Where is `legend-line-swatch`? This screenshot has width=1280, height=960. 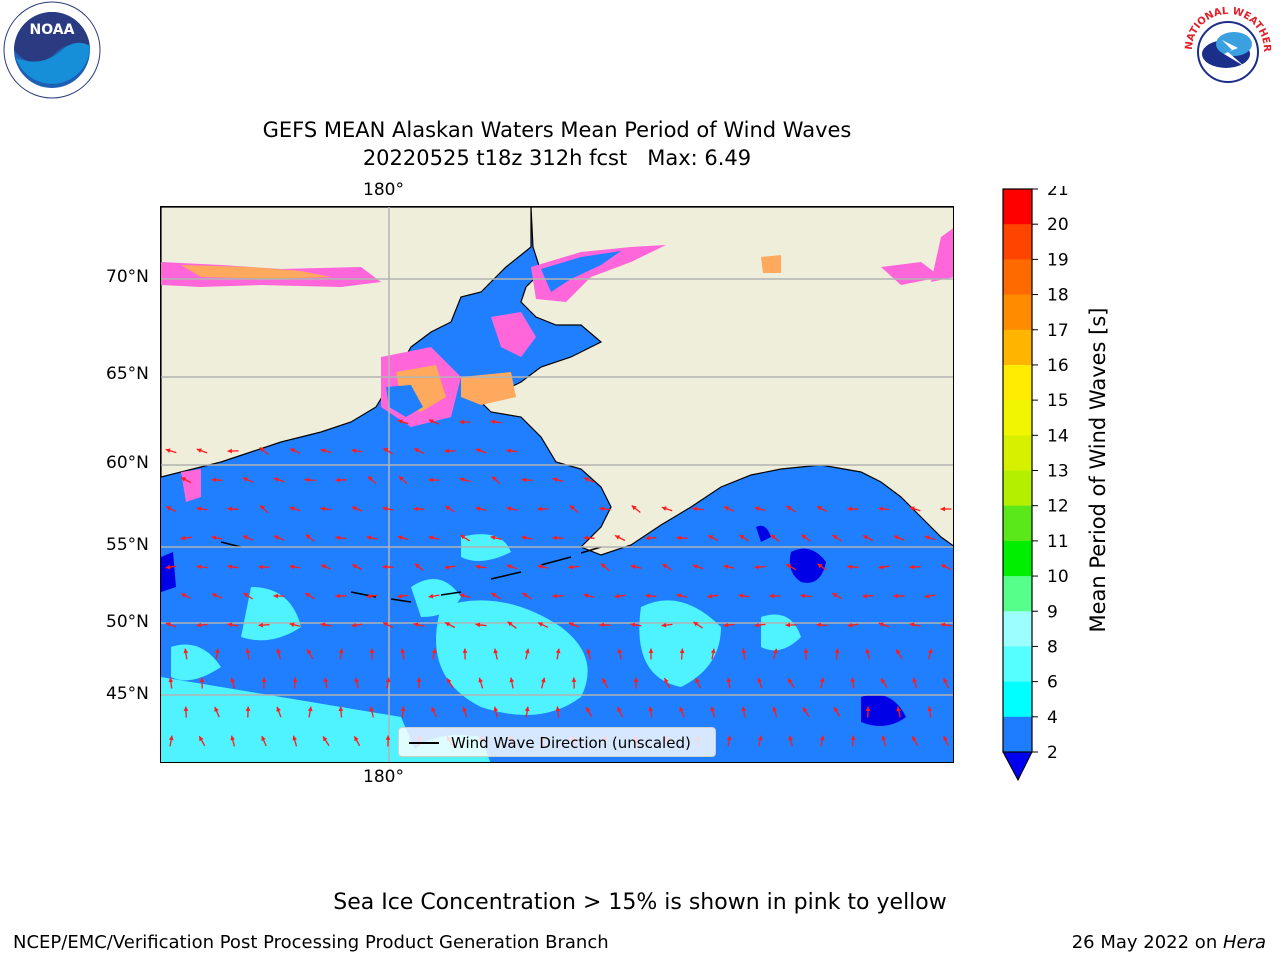 legend-line-swatch is located at coordinates (424, 743).